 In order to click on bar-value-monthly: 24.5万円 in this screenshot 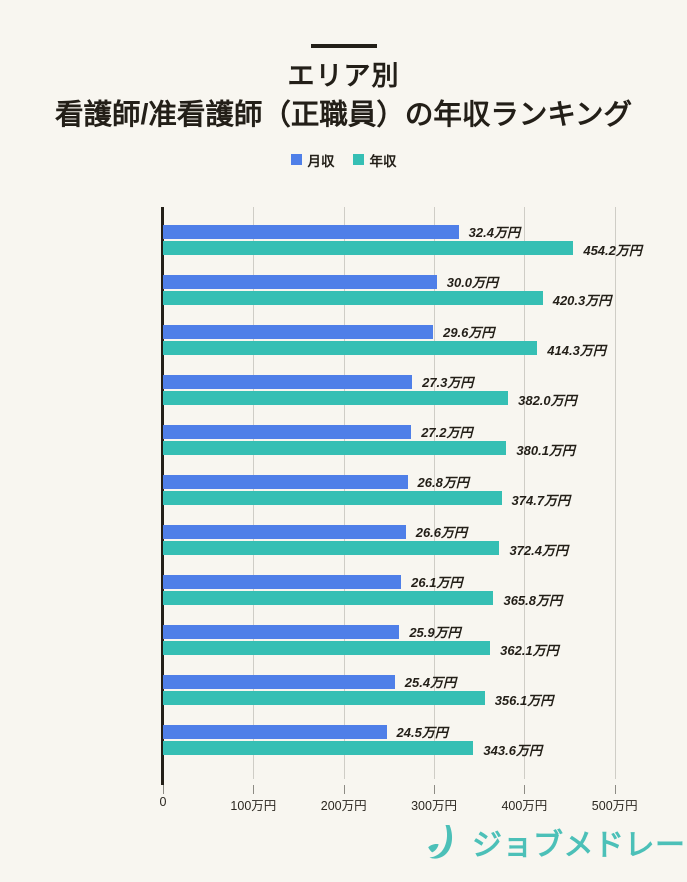, I will do `click(422, 732)`.